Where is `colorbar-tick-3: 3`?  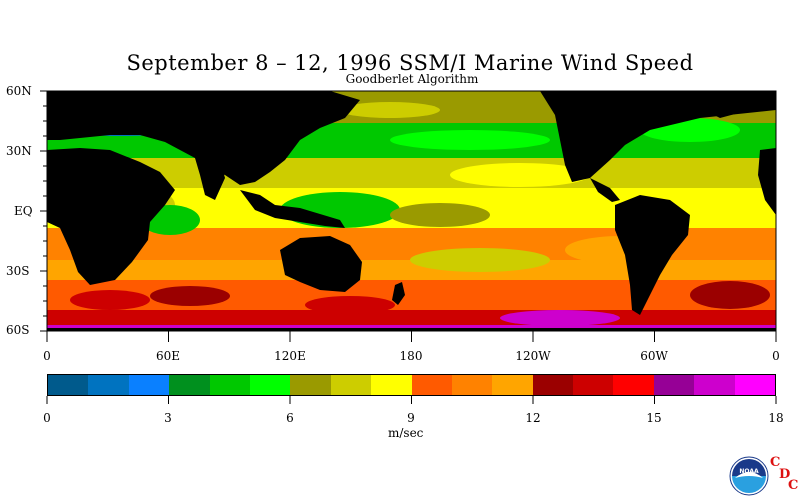 colorbar-tick-3: 3 is located at coordinates (168, 418).